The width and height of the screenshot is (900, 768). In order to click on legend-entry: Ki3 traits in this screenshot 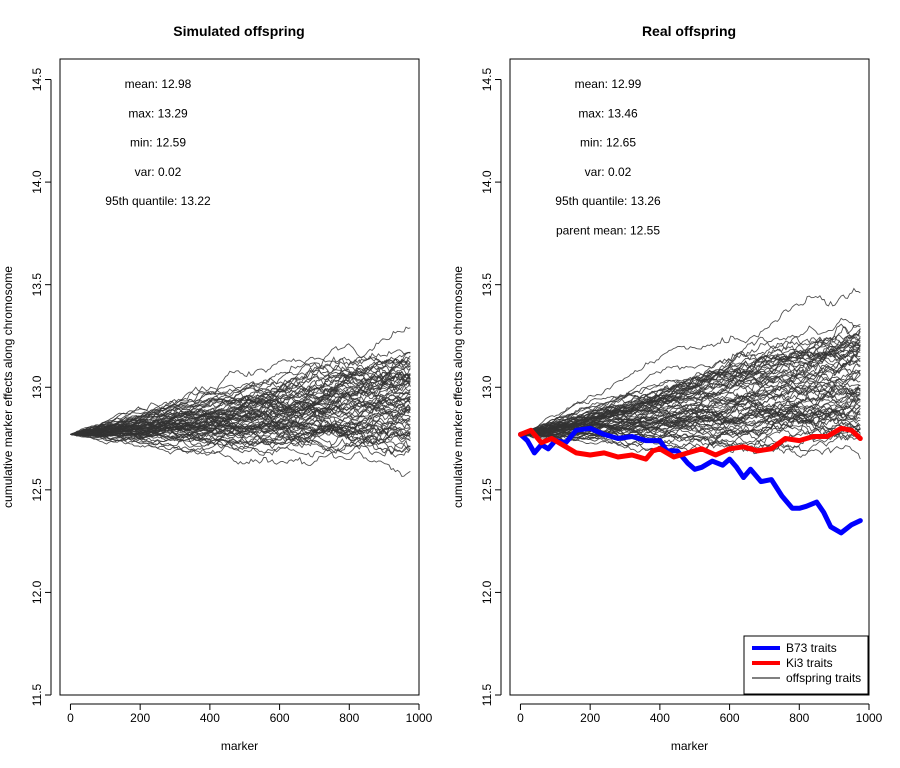, I will do `click(809, 663)`.